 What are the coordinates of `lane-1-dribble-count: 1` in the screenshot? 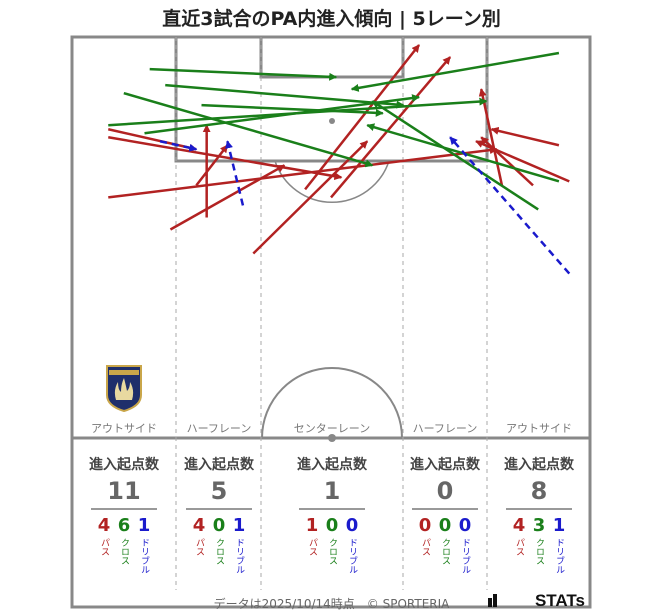 It's located at (144, 525).